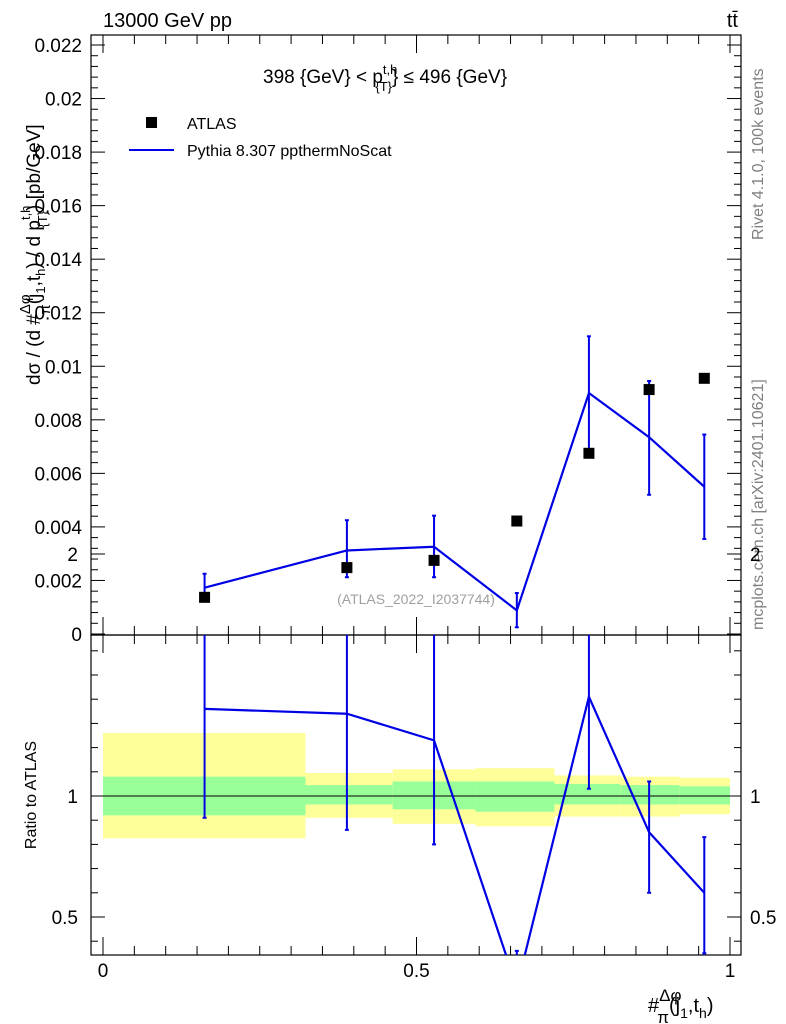 The image size is (786, 1024). What do you see at coordinates (758, 504) in the screenshot?
I see `mcplots-label: mcplots.cern.ch [arXiv:2401.10621]` at bounding box center [758, 504].